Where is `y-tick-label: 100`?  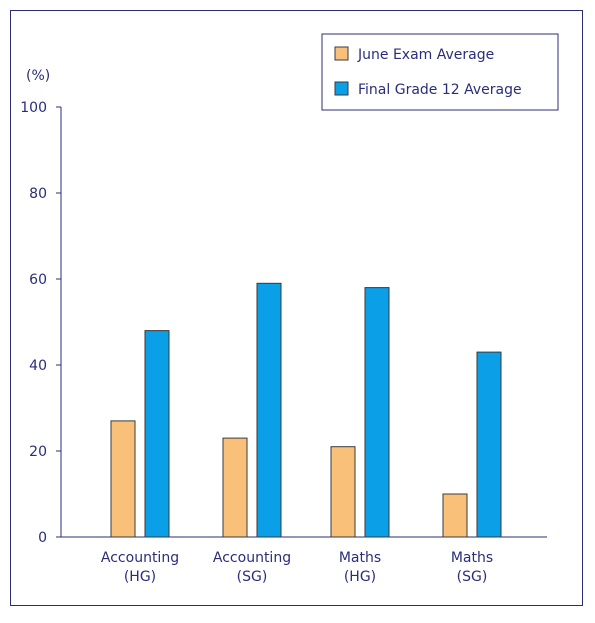 y-tick-label: 100 is located at coordinates (33, 108).